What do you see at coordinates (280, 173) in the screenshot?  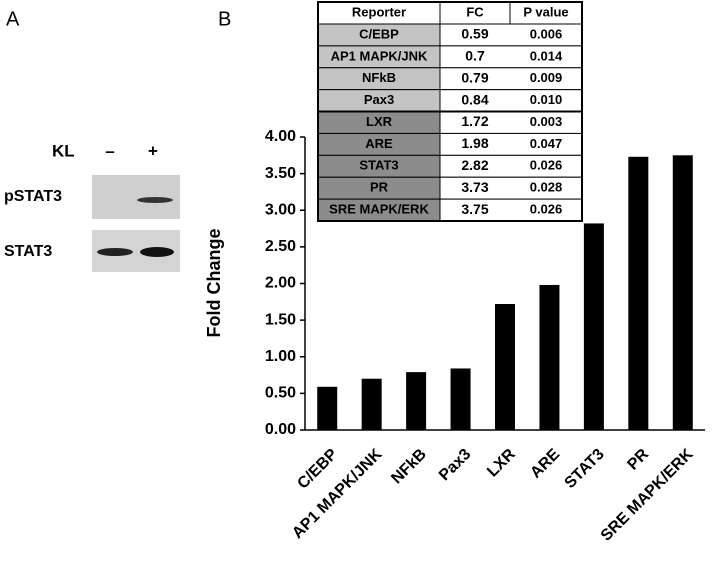 I see `y-tick-label: 3.50` at bounding box center [280, 173].